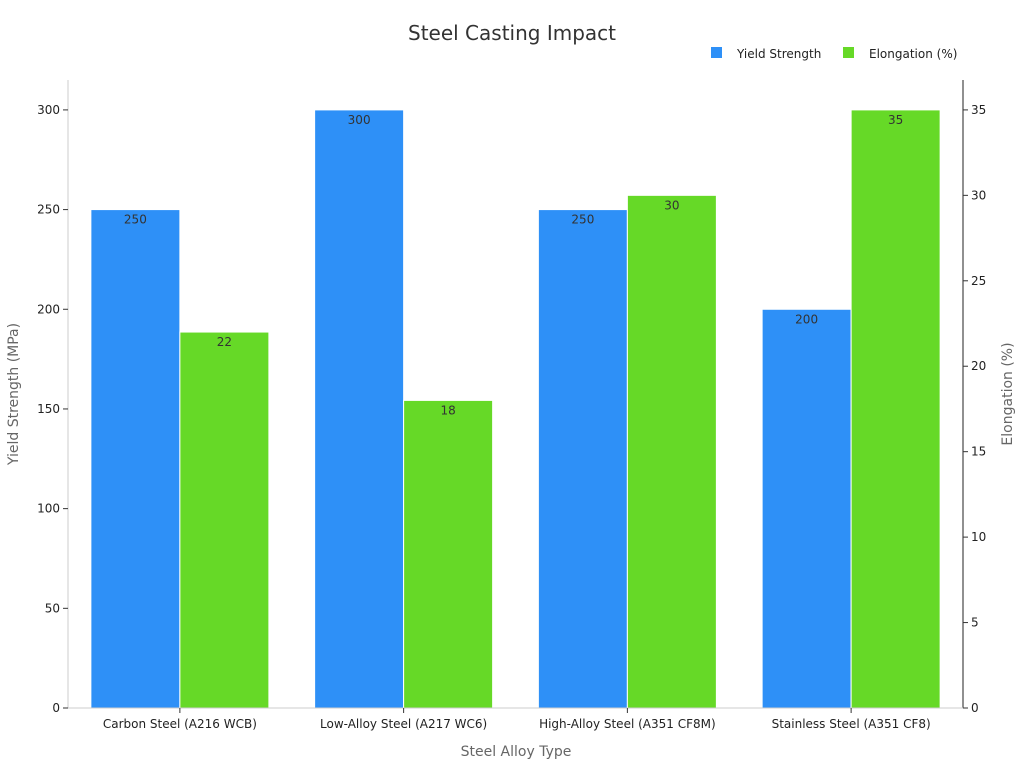 Image resolution: width=1024 pixels, height=768 pixels. What do you see at coordinates (180, 724) in the screenshot?
I see `x-tick-label-carbon-steel-a216-wcb: Carbon Steel (A216 WCB)` at bounding box center [180, 724].